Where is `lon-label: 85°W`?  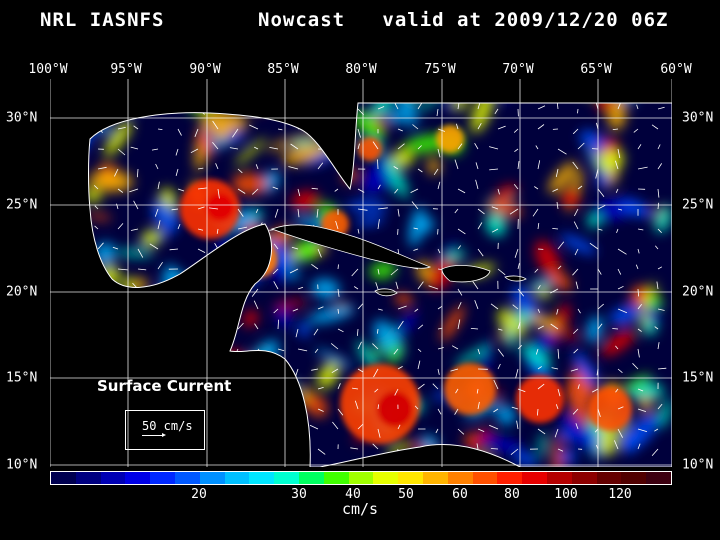
lon-label: 85°W is located at coordinates (283, 69).